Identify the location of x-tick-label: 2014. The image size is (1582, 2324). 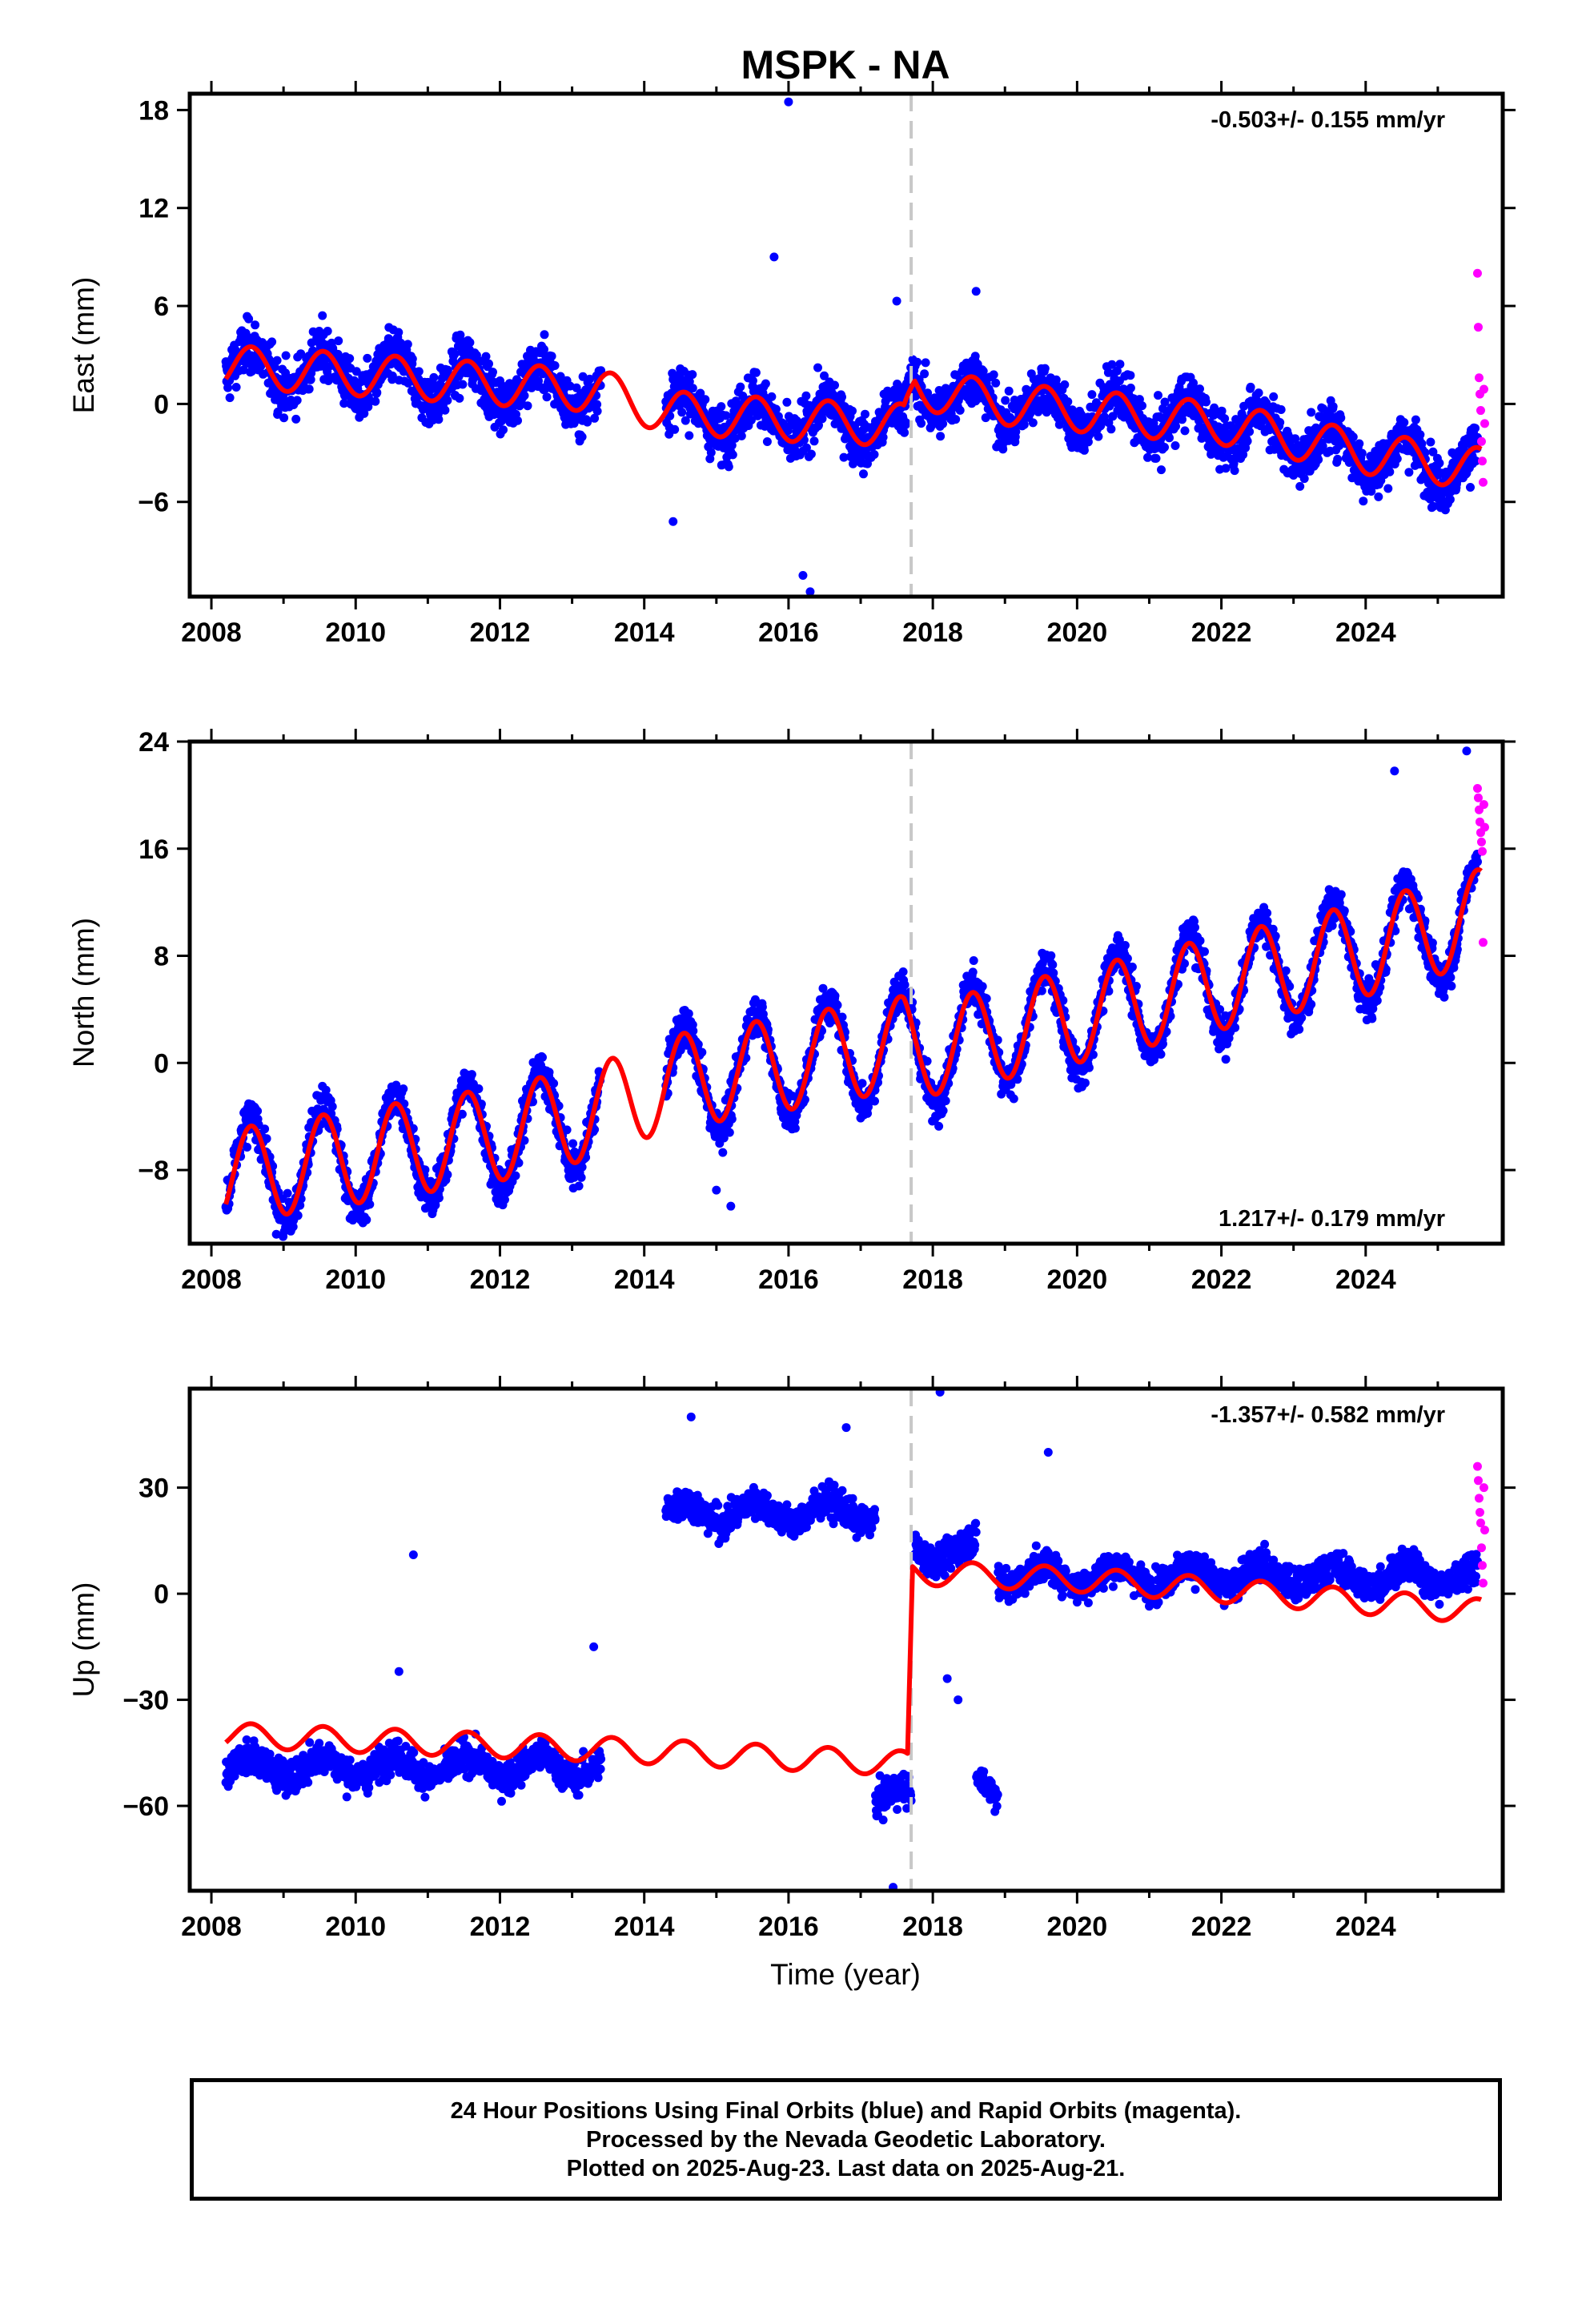
(644, 632).